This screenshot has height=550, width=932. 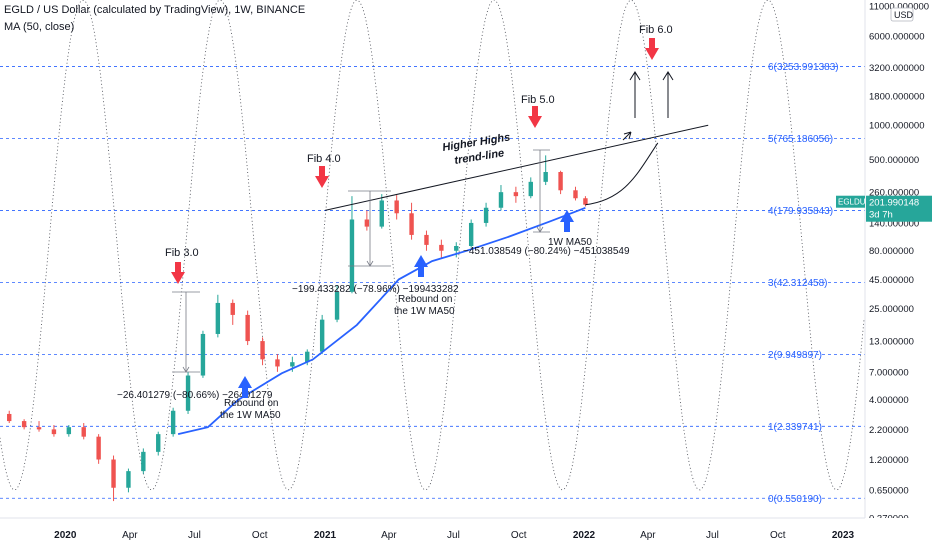 I want to click on price-tick-label: 7.000000, so click(x=889, y=372).